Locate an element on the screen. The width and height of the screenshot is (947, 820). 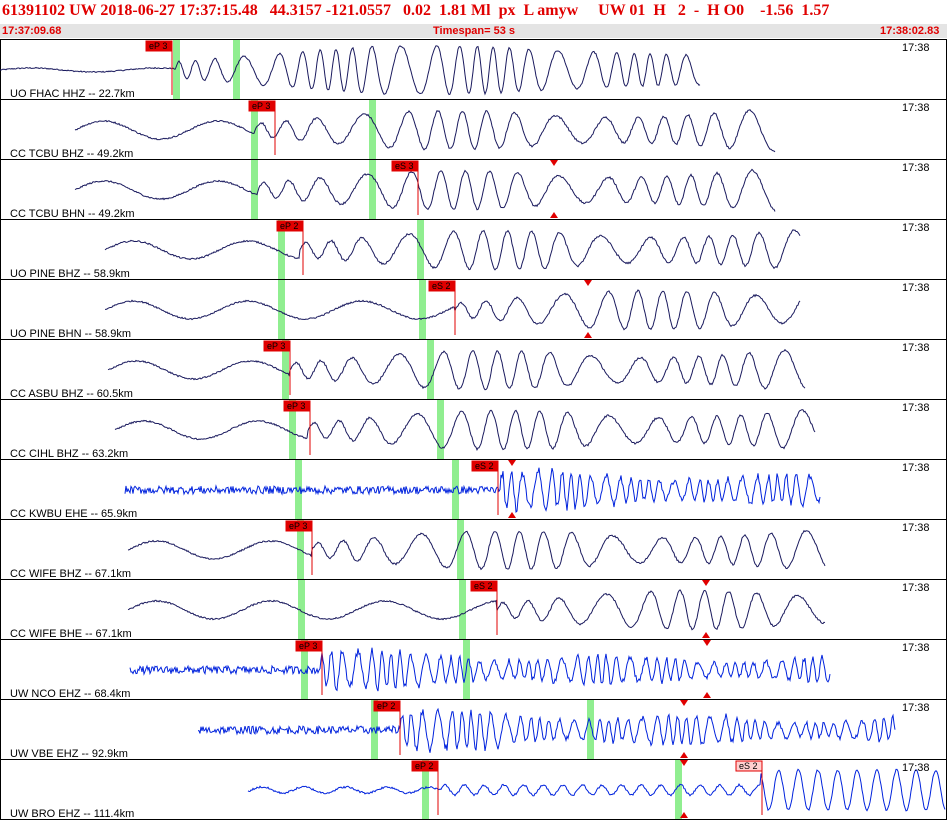
pick-marker-0: eS 3 is located at coordinates (405, 187).